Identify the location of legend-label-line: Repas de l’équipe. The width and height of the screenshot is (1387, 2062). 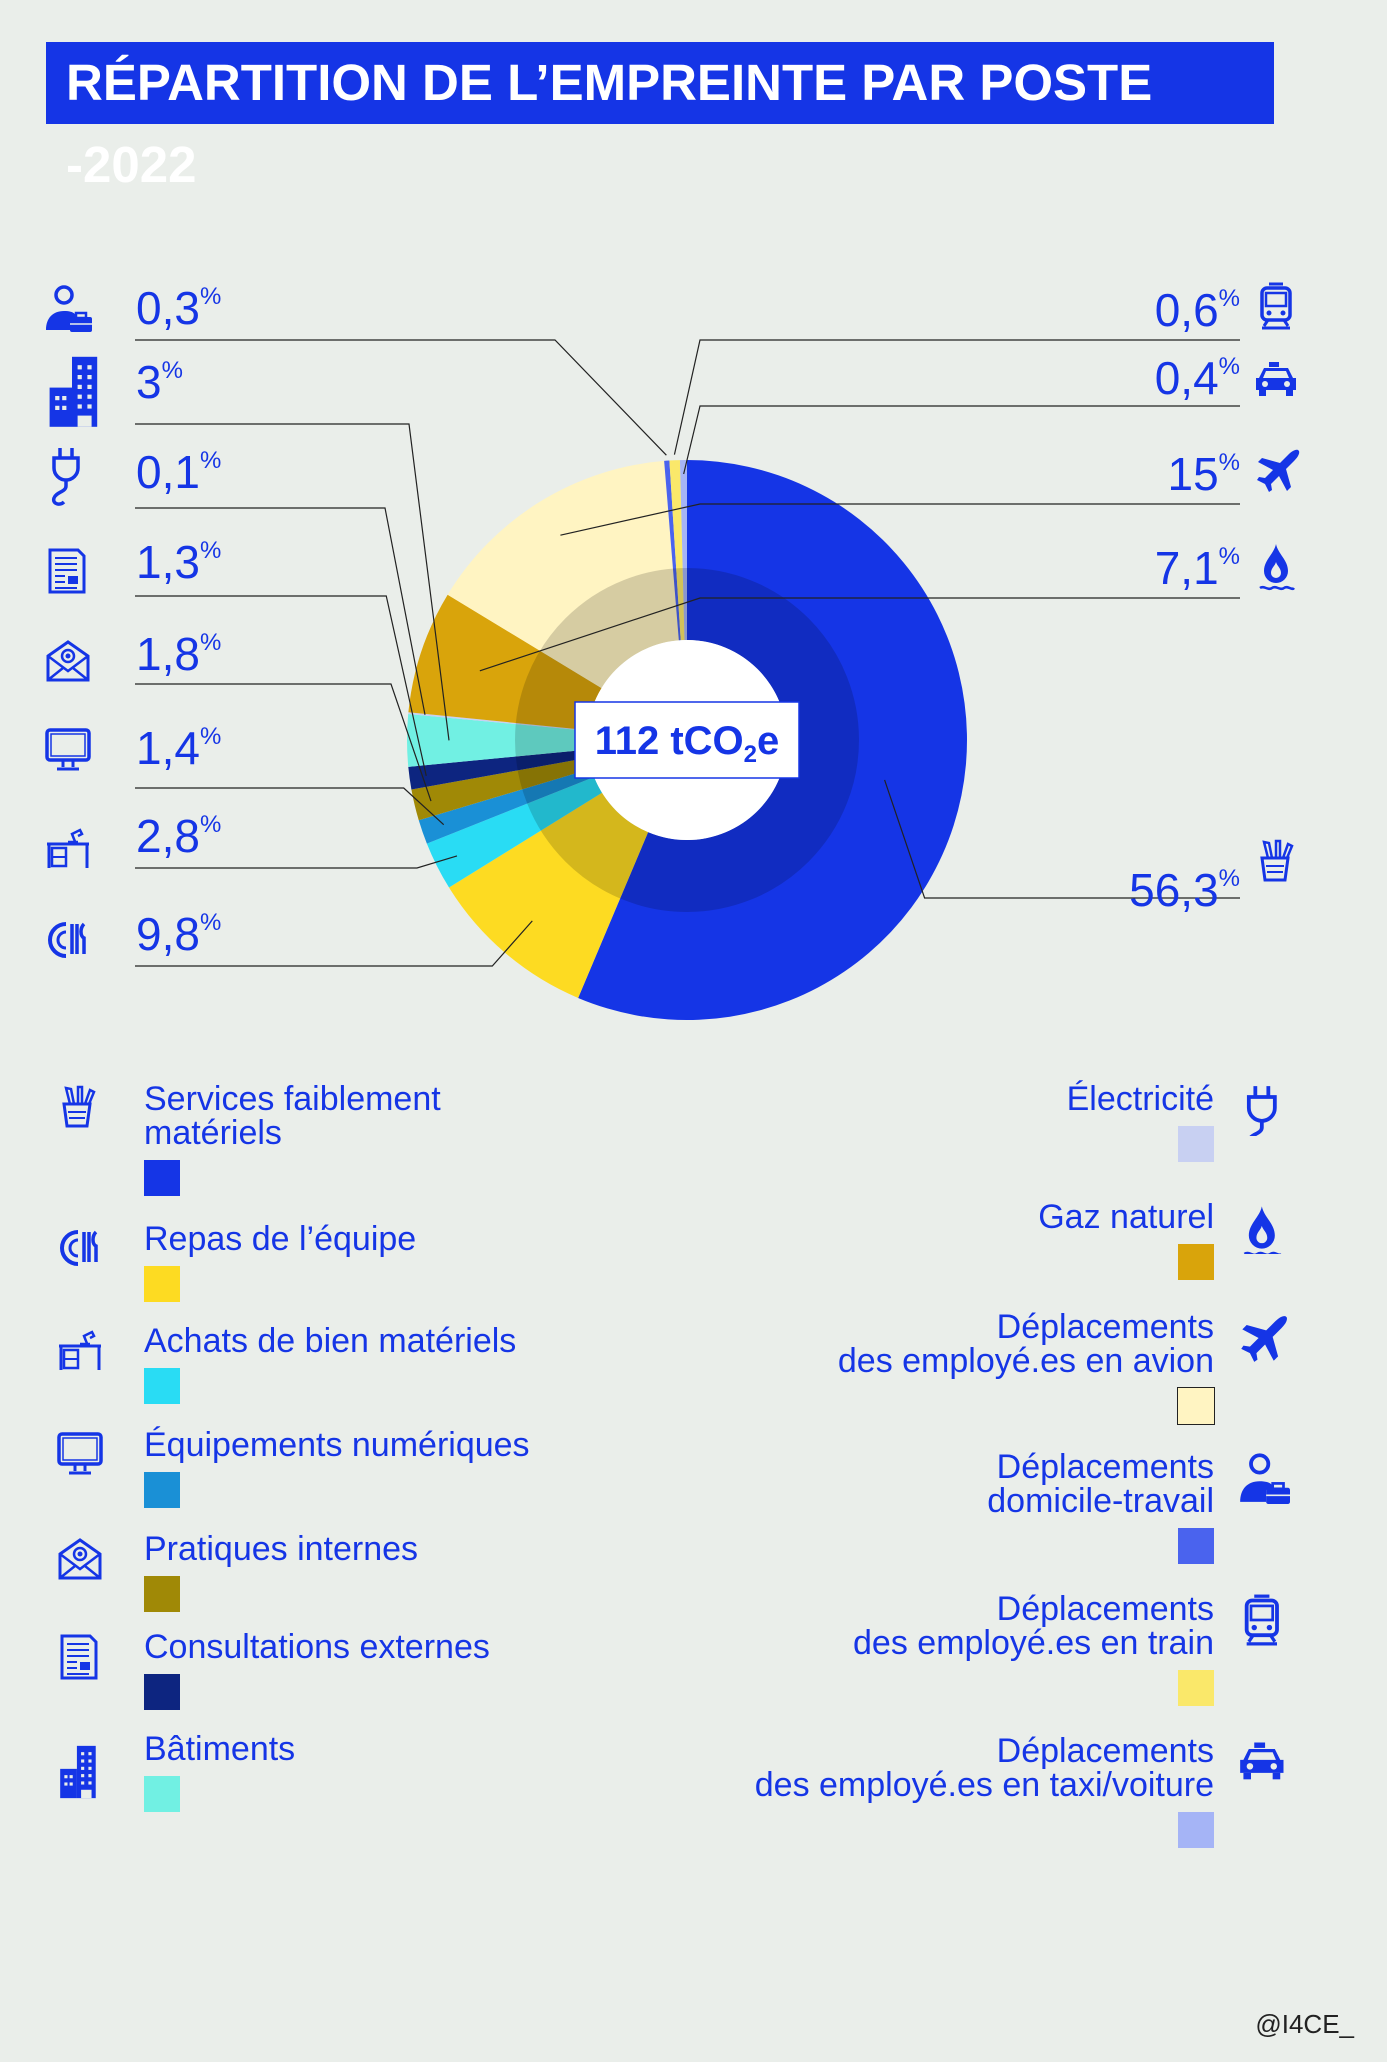
(280, 1239).